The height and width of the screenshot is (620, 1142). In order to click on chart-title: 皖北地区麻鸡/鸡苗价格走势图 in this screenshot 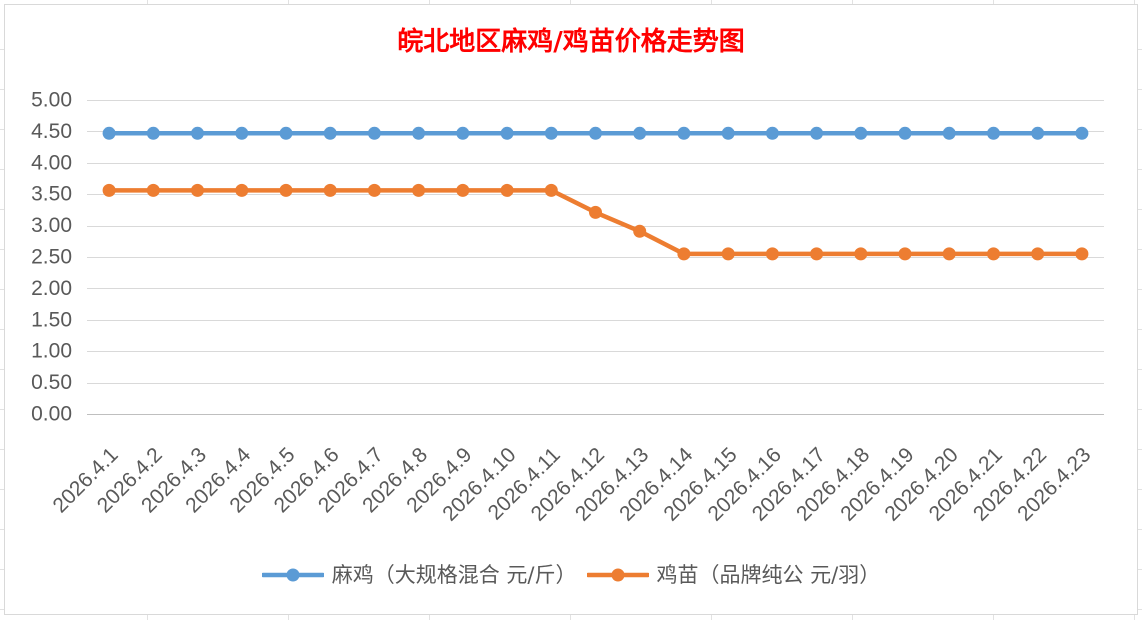, I will do `click(571, 42)`.